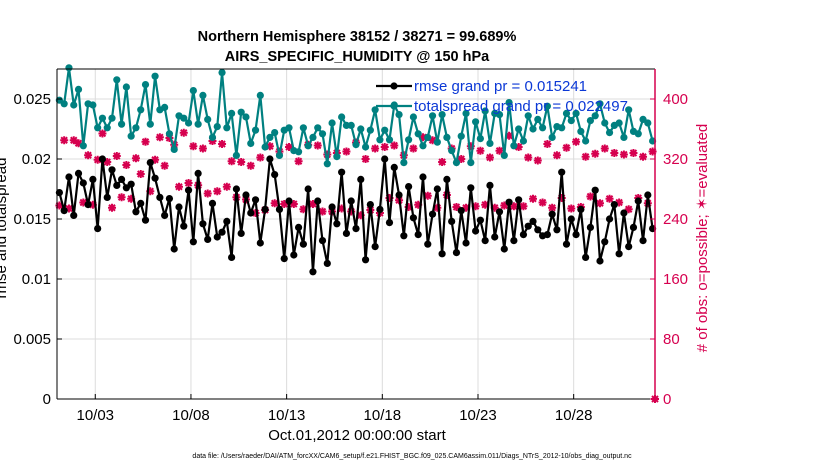 The width and height of the screenshot is (830, 470). I want to click on legend-label: rmse grand pr = 0.015241, so click(500, 86).